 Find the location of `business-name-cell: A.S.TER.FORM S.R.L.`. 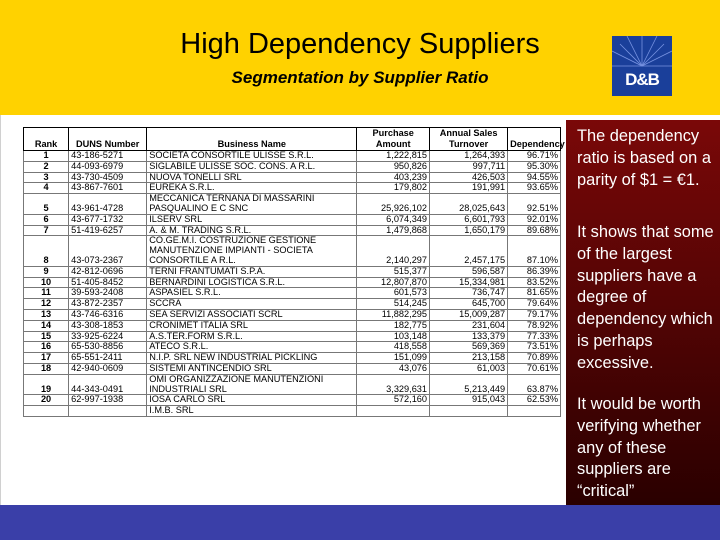

business-name-cell: A.S.TER.FORM S.R.L. is located at coordinates (252, 336).